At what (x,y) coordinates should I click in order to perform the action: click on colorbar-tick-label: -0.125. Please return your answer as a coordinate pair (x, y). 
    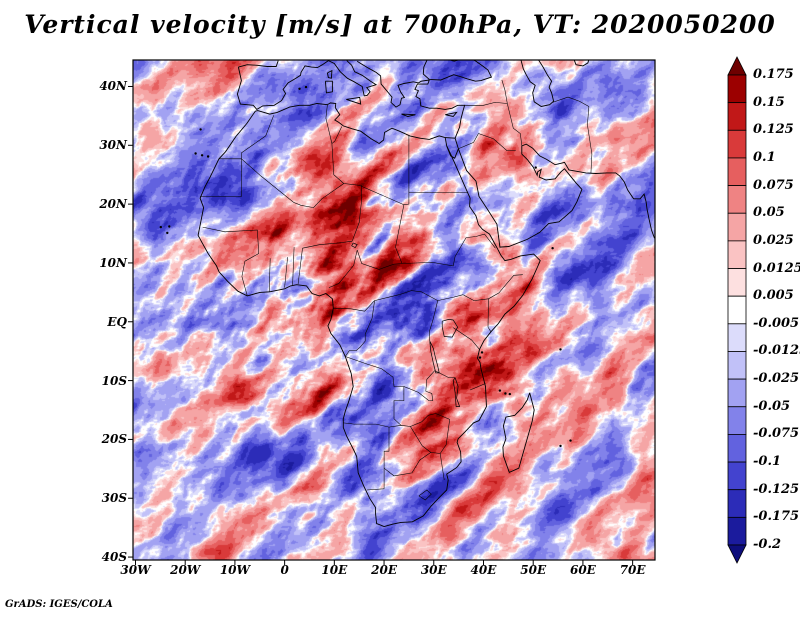
    Looking at the image, I should click on (776, 489).